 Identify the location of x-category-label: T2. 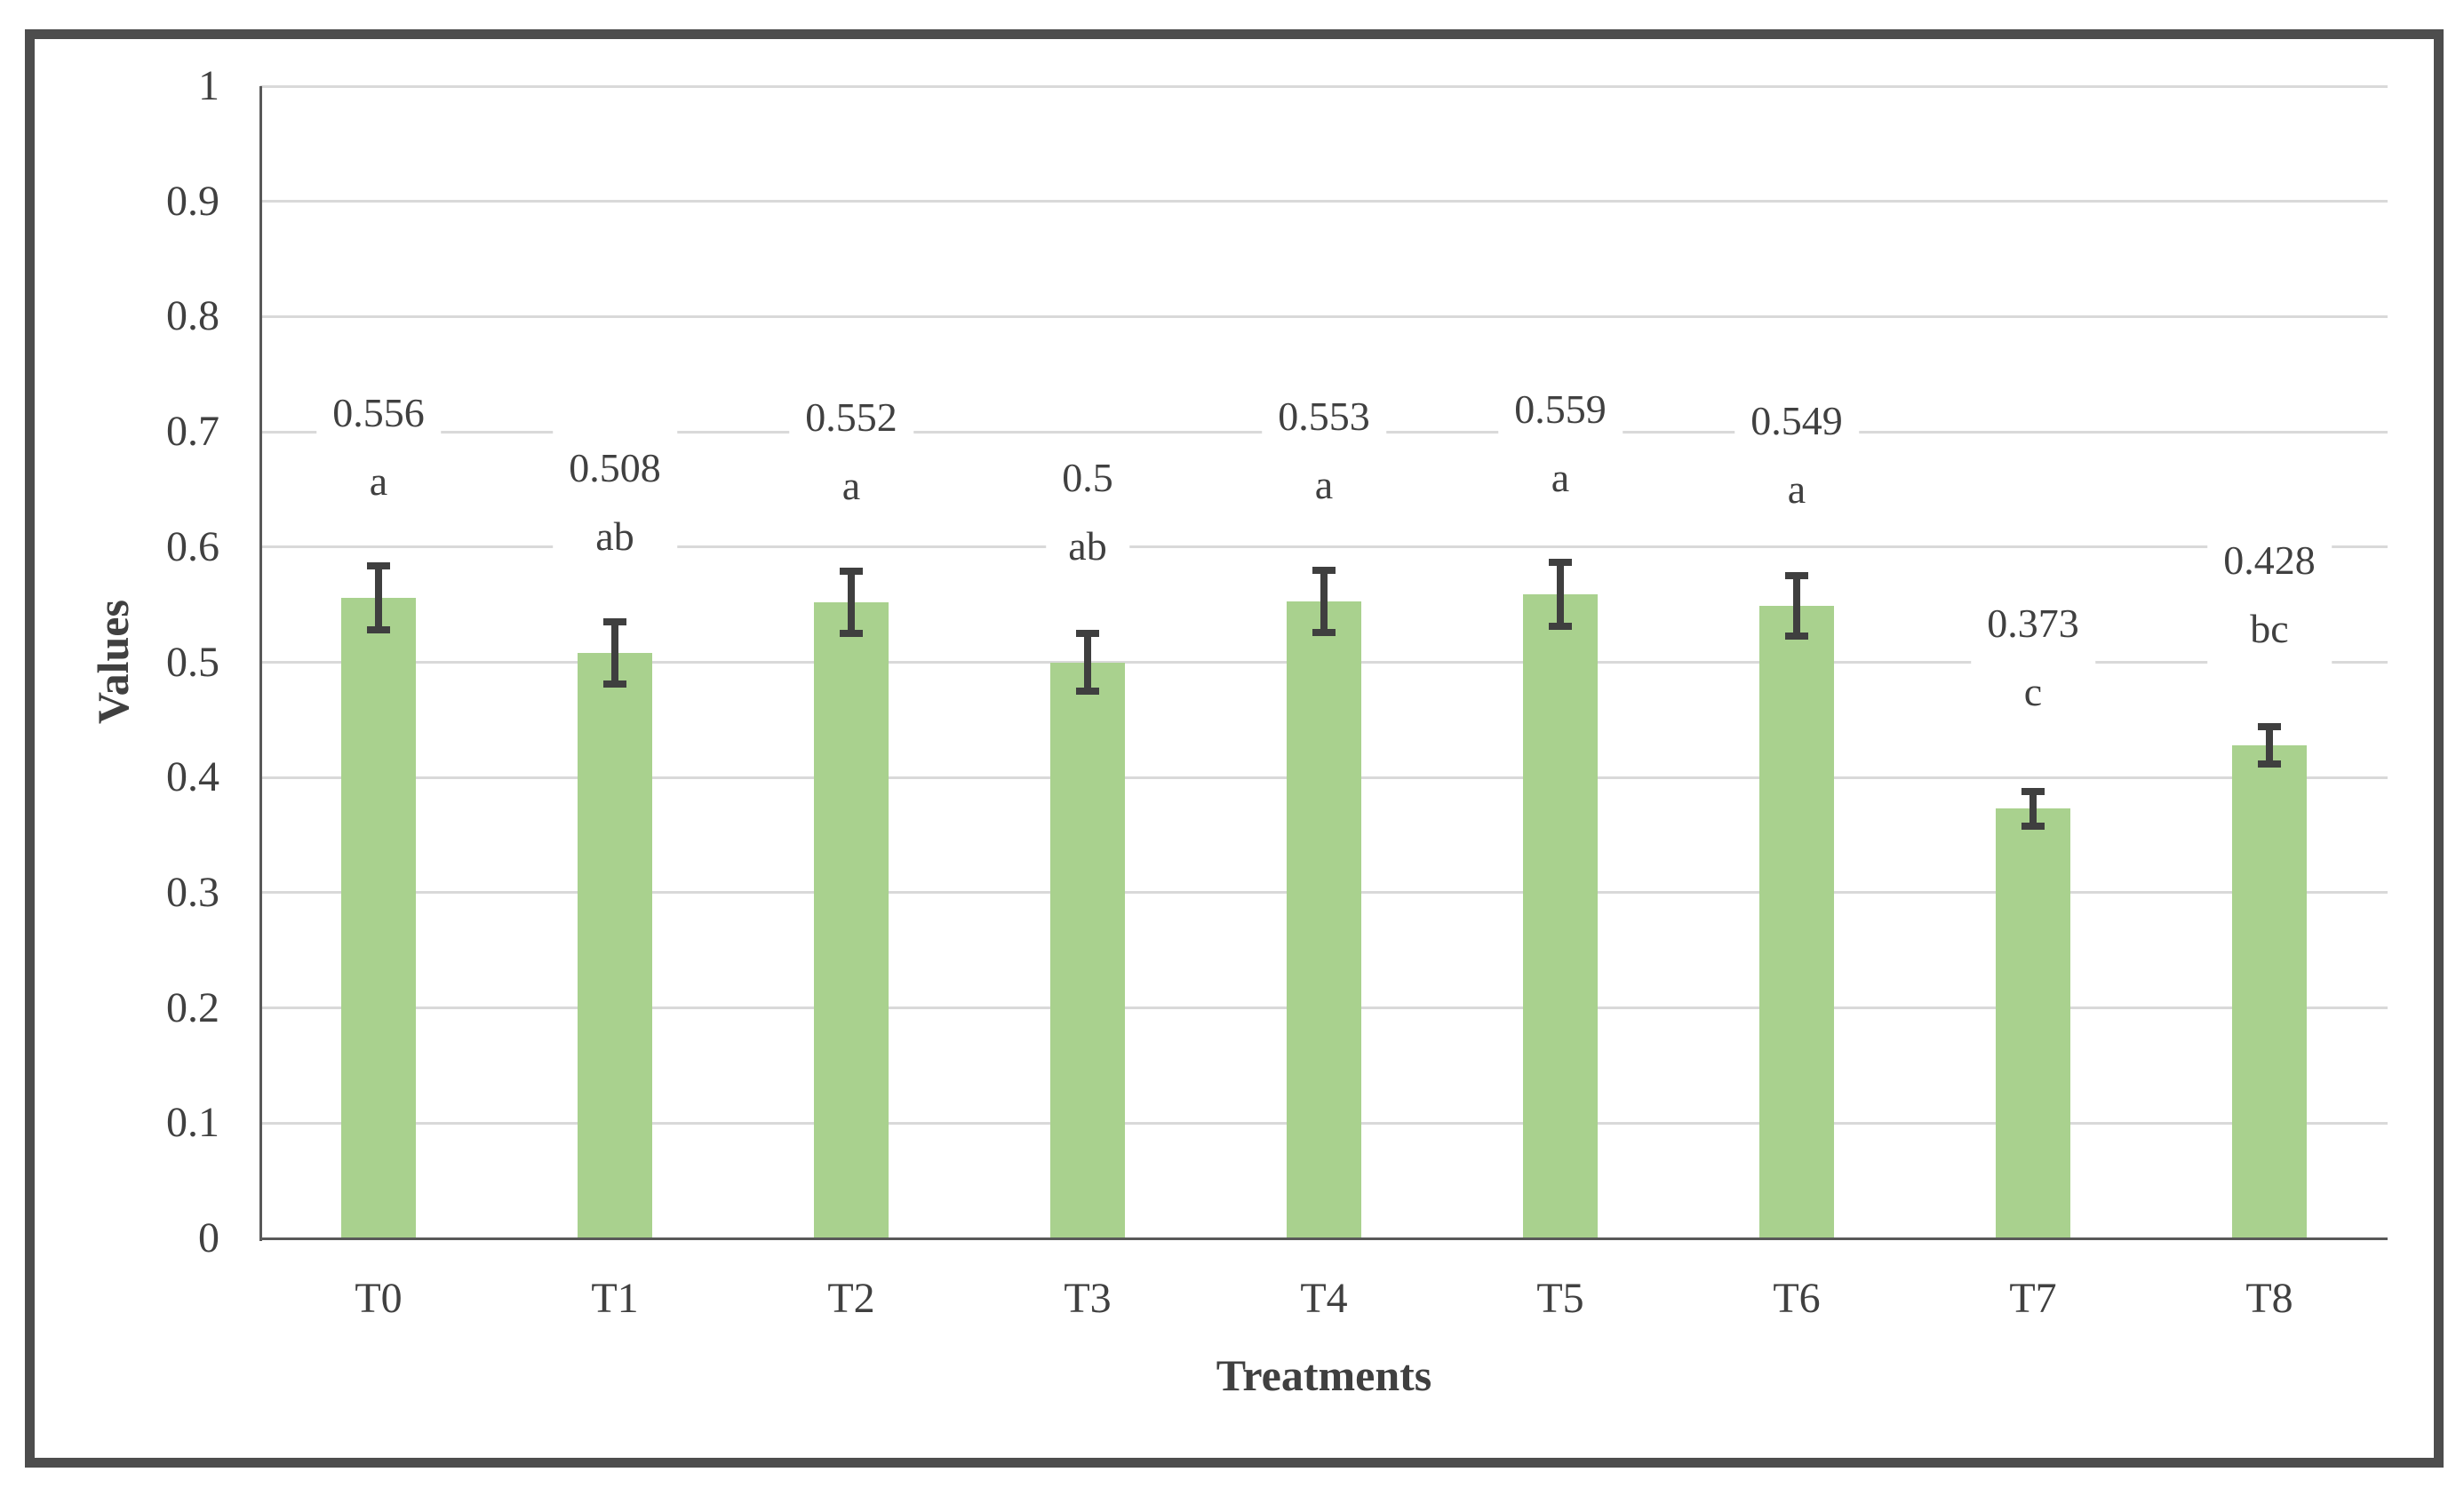
(851, 1299).